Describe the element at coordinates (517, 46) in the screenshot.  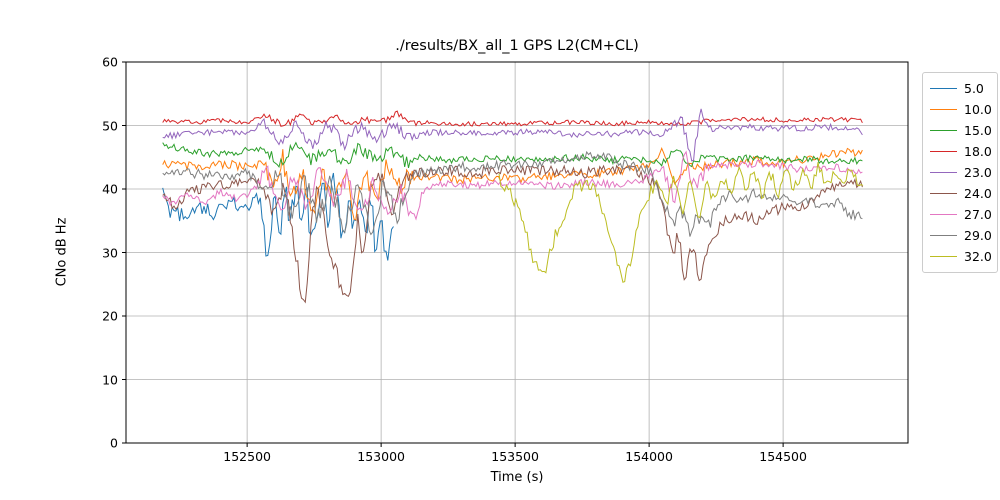
I see `chart-title: ./results/BX_all_1 GPS L2(CM+CL)` at that location.